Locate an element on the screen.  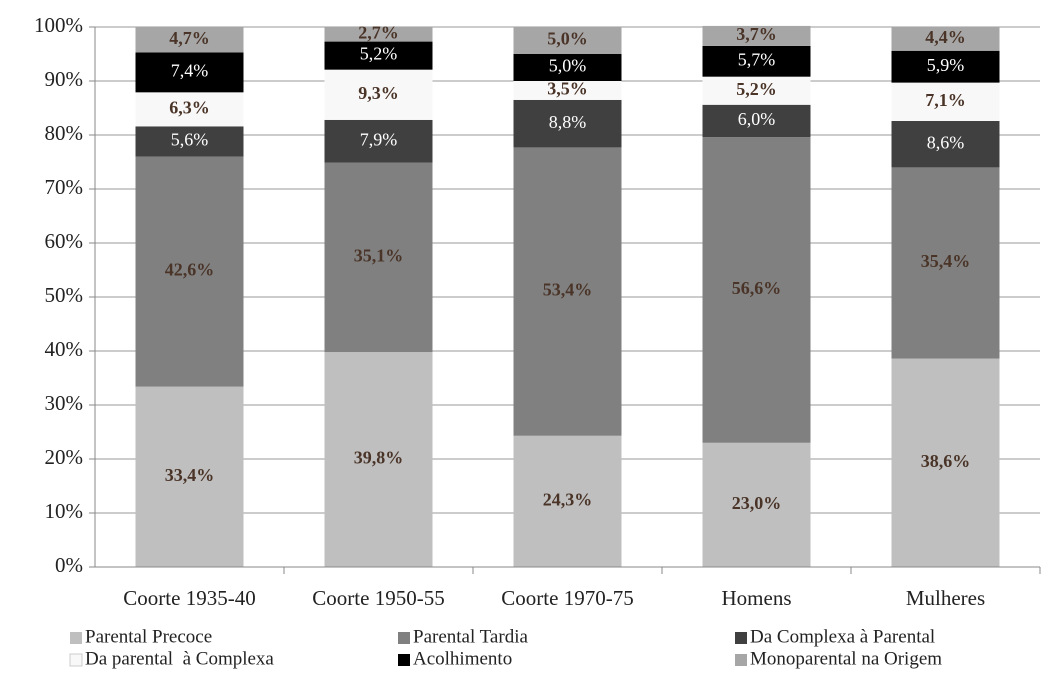
data-label: 8,8% is located at coordinates (568, 122).